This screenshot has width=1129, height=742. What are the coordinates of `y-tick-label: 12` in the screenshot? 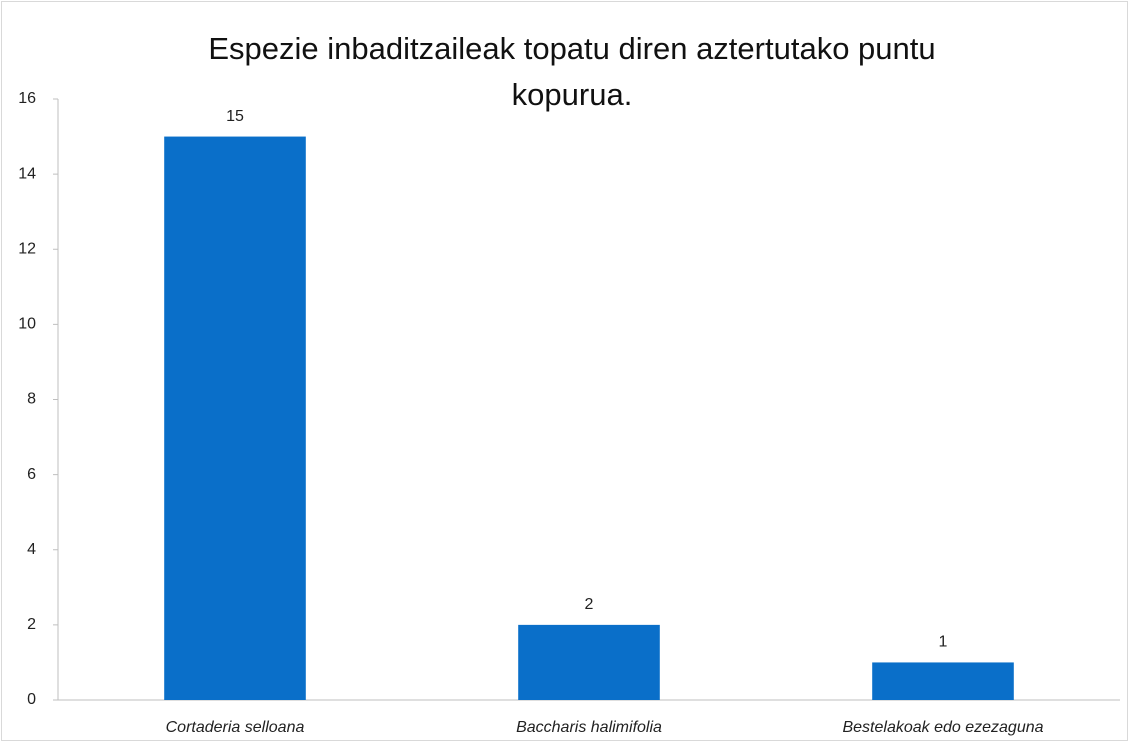 It's located at (27, 248).